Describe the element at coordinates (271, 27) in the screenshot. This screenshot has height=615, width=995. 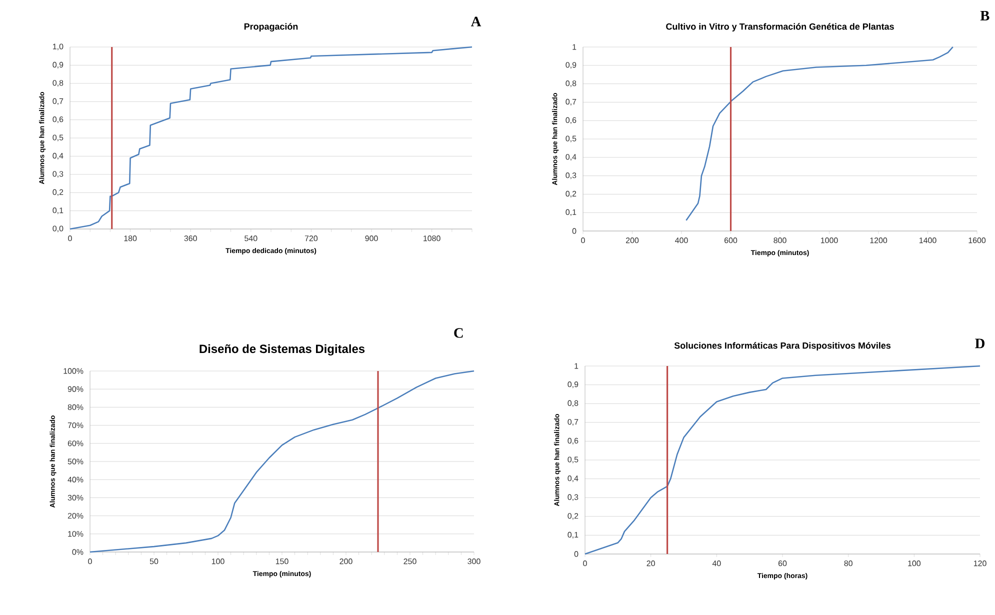
I see `chart-title: Propagación` at that location.